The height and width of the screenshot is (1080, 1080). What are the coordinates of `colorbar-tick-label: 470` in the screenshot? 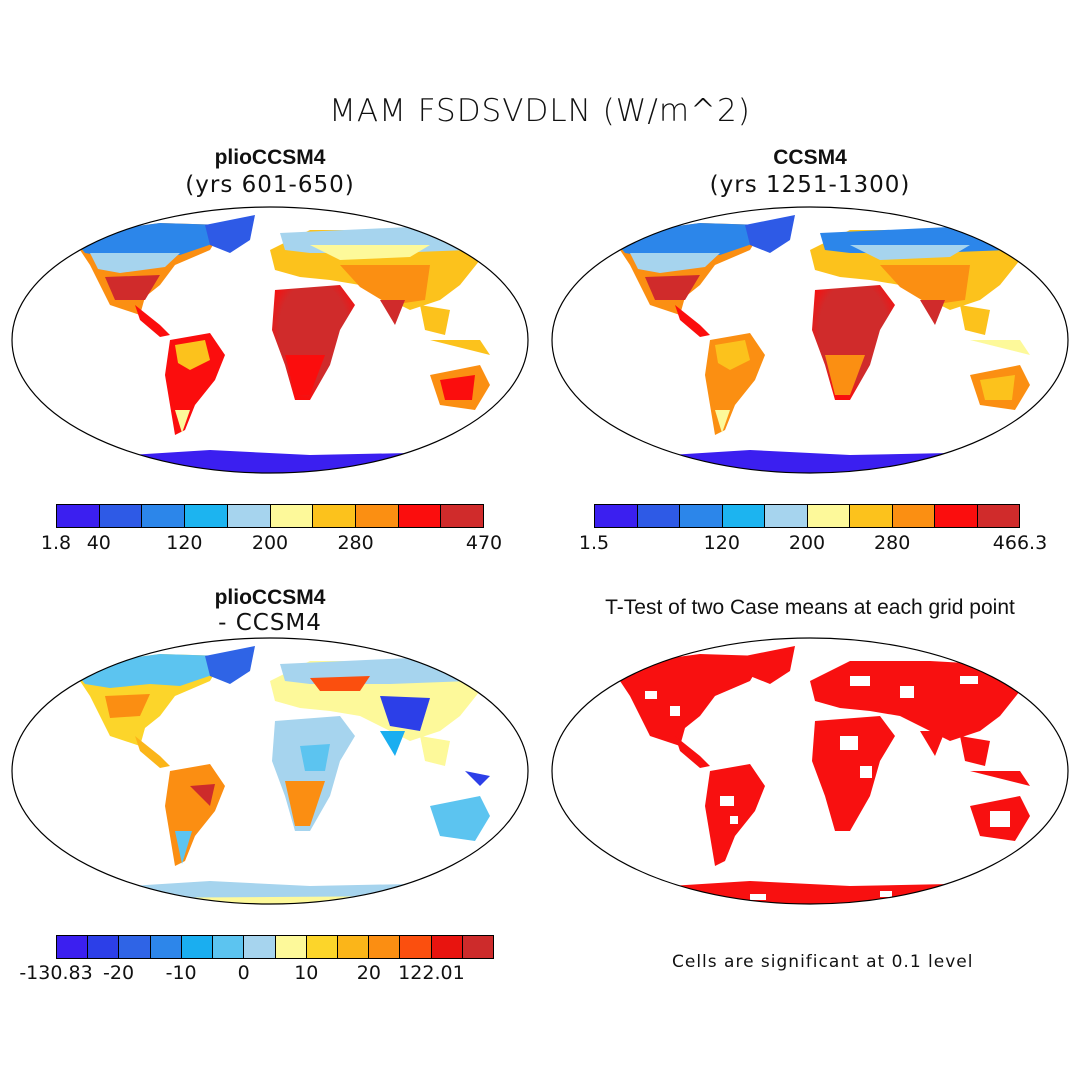 It's located at (484, 543).